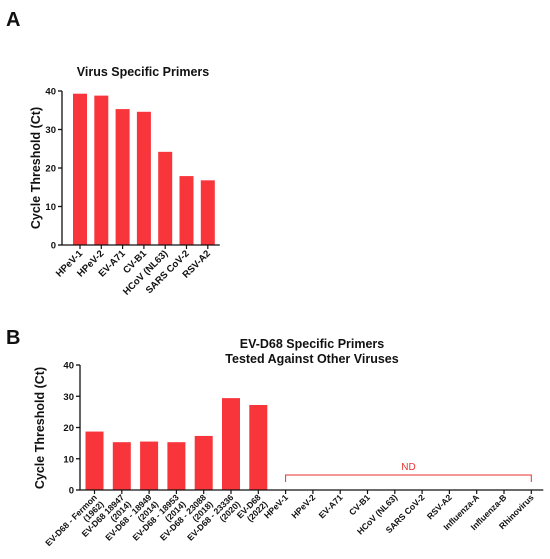 This screenshot has width=550, height=559. What do you see at coordinates (53, 246) in the screenshot?
I see `chart-a-y-tick-label: 0` at bounding box center [53, 246].